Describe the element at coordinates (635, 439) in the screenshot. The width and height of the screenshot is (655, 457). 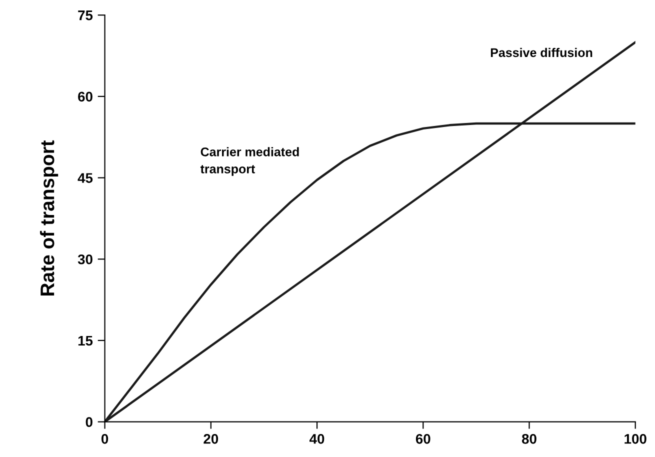
I see `x-tick-label: 100` at that location.